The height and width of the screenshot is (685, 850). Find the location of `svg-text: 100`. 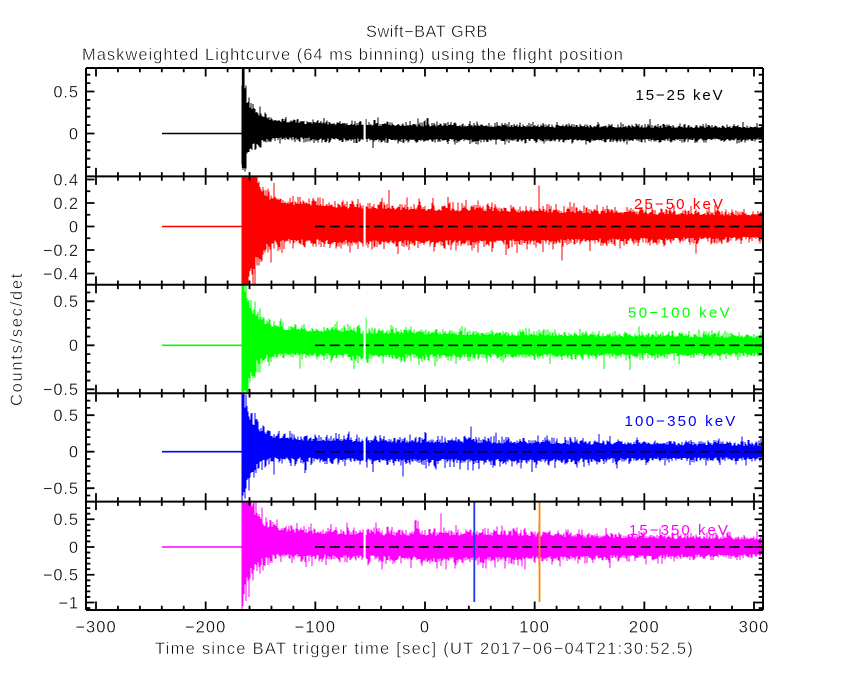

svg-text: 100 is located at coordinates (534, 627).